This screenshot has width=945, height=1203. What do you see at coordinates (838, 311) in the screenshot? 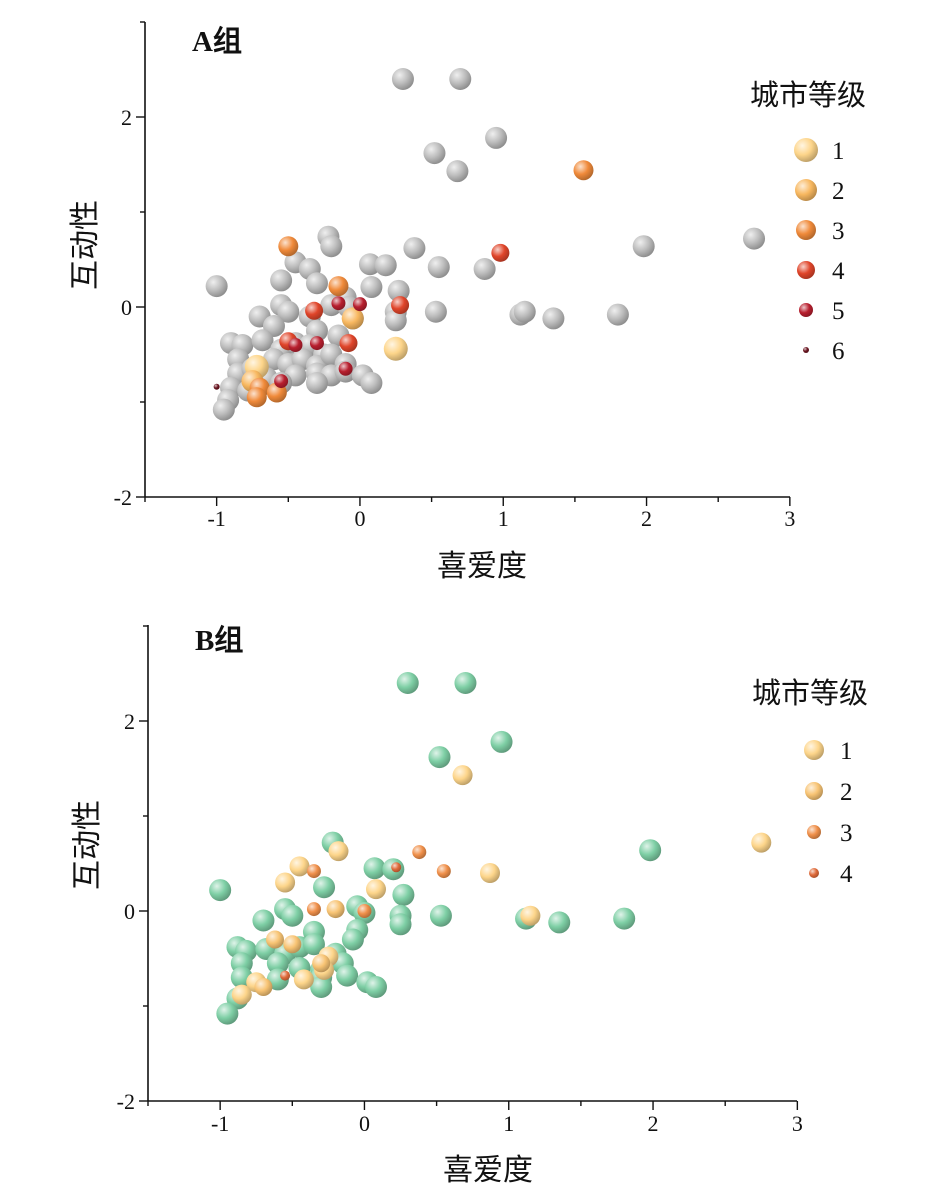
I see `legend-label: 5` at bounding box center [838, 311].